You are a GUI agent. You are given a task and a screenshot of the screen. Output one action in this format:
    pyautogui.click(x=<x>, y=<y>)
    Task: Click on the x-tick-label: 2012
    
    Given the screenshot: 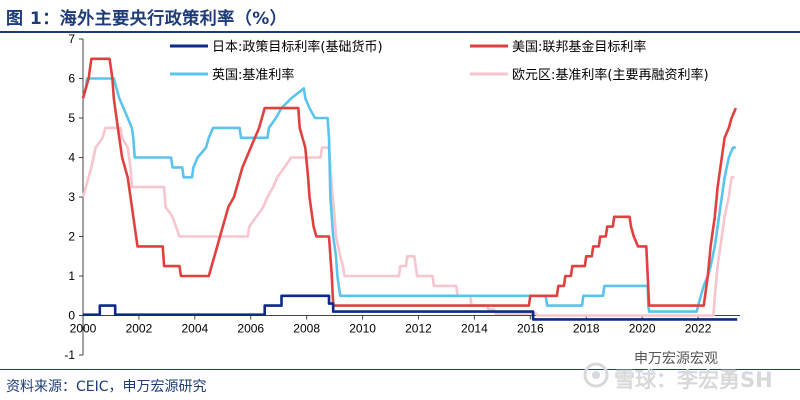 What is the action you would take?
    pyautogui.click(x=418, y=329)
    